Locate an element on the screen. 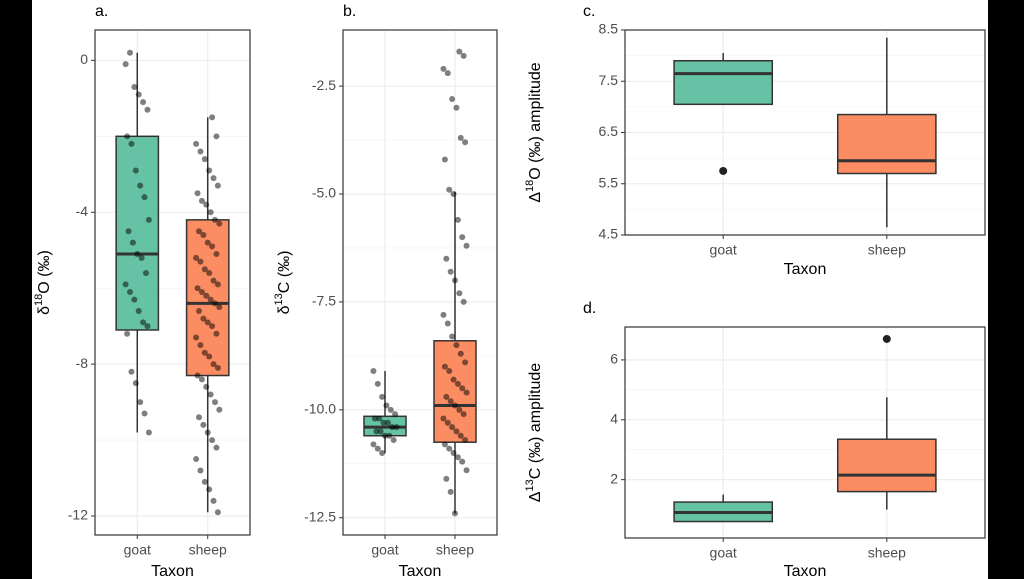 Image resolution: width=1024 pixels, height=579 pixels. y-axis-title-part: δ is located at coordinates (284, 309).